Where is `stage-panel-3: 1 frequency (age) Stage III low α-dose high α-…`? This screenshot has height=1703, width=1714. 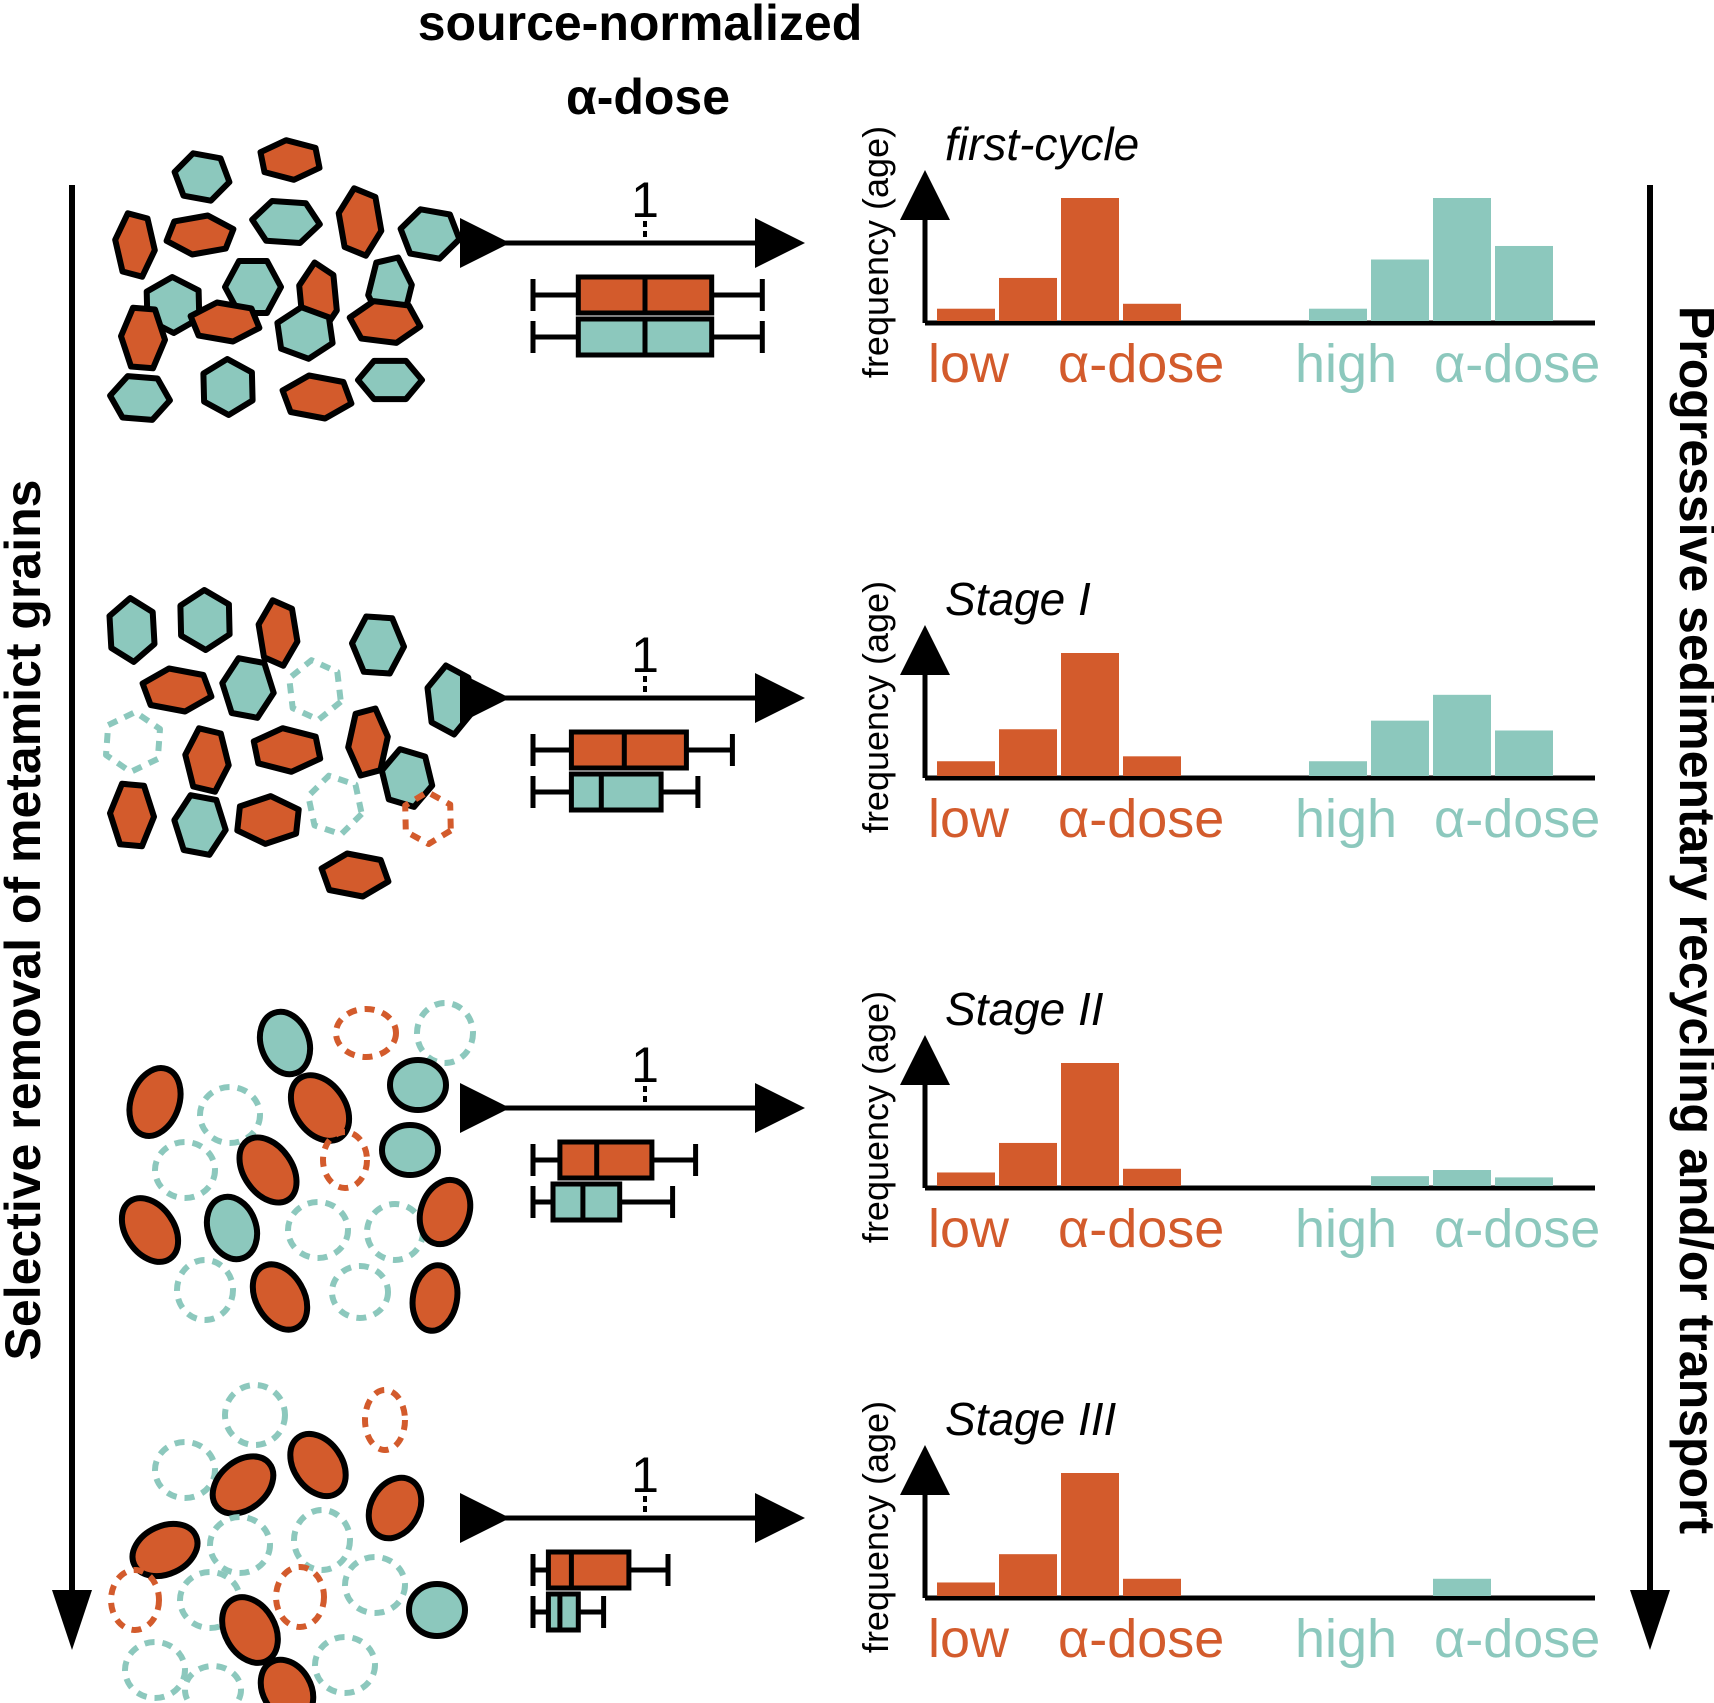 stage-panel-3: 1 frequency (age) Stage III low α-dose high α-… is located at coordinates (1030, 1531).